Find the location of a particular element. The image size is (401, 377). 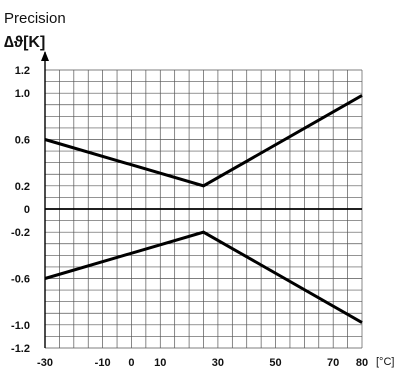

y-tick-label: 1.2 is located at coordinates (22, 71).